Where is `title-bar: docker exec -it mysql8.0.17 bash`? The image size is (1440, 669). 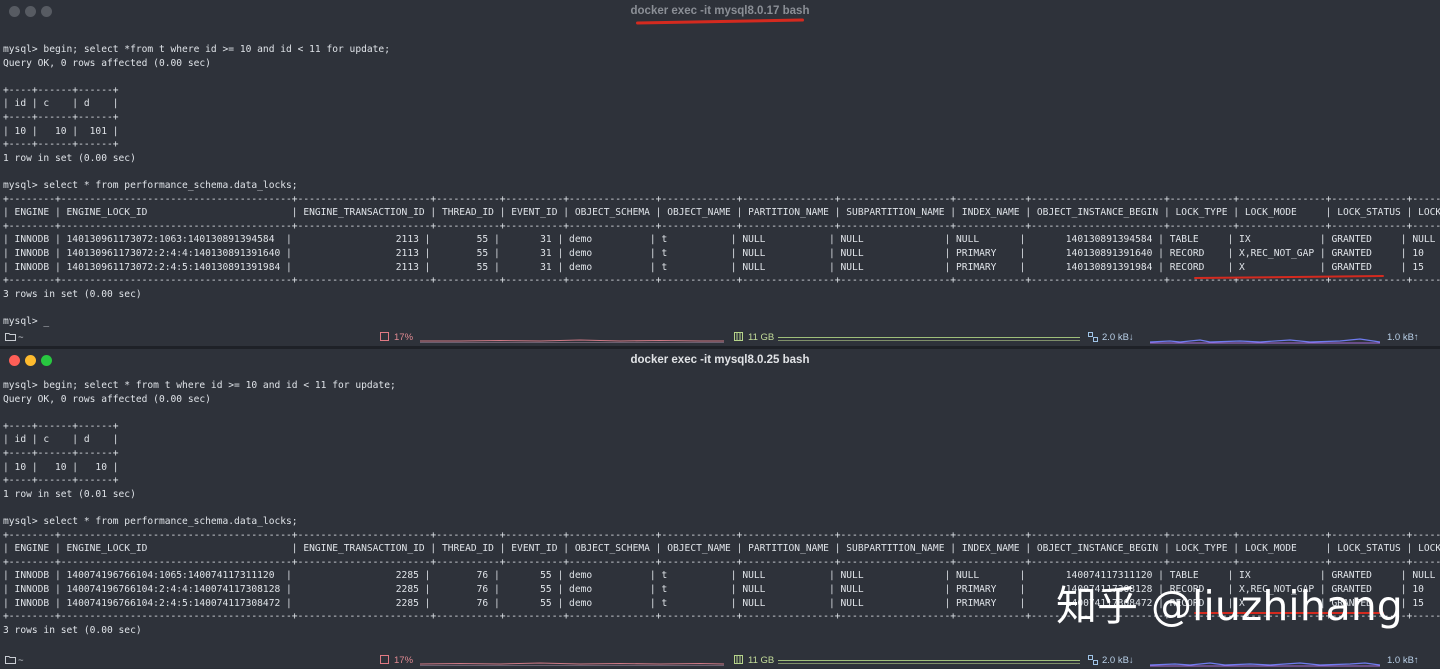
title-bar: docker exec -it mysql8.0.17 bash is located at coordinates (720, 13).